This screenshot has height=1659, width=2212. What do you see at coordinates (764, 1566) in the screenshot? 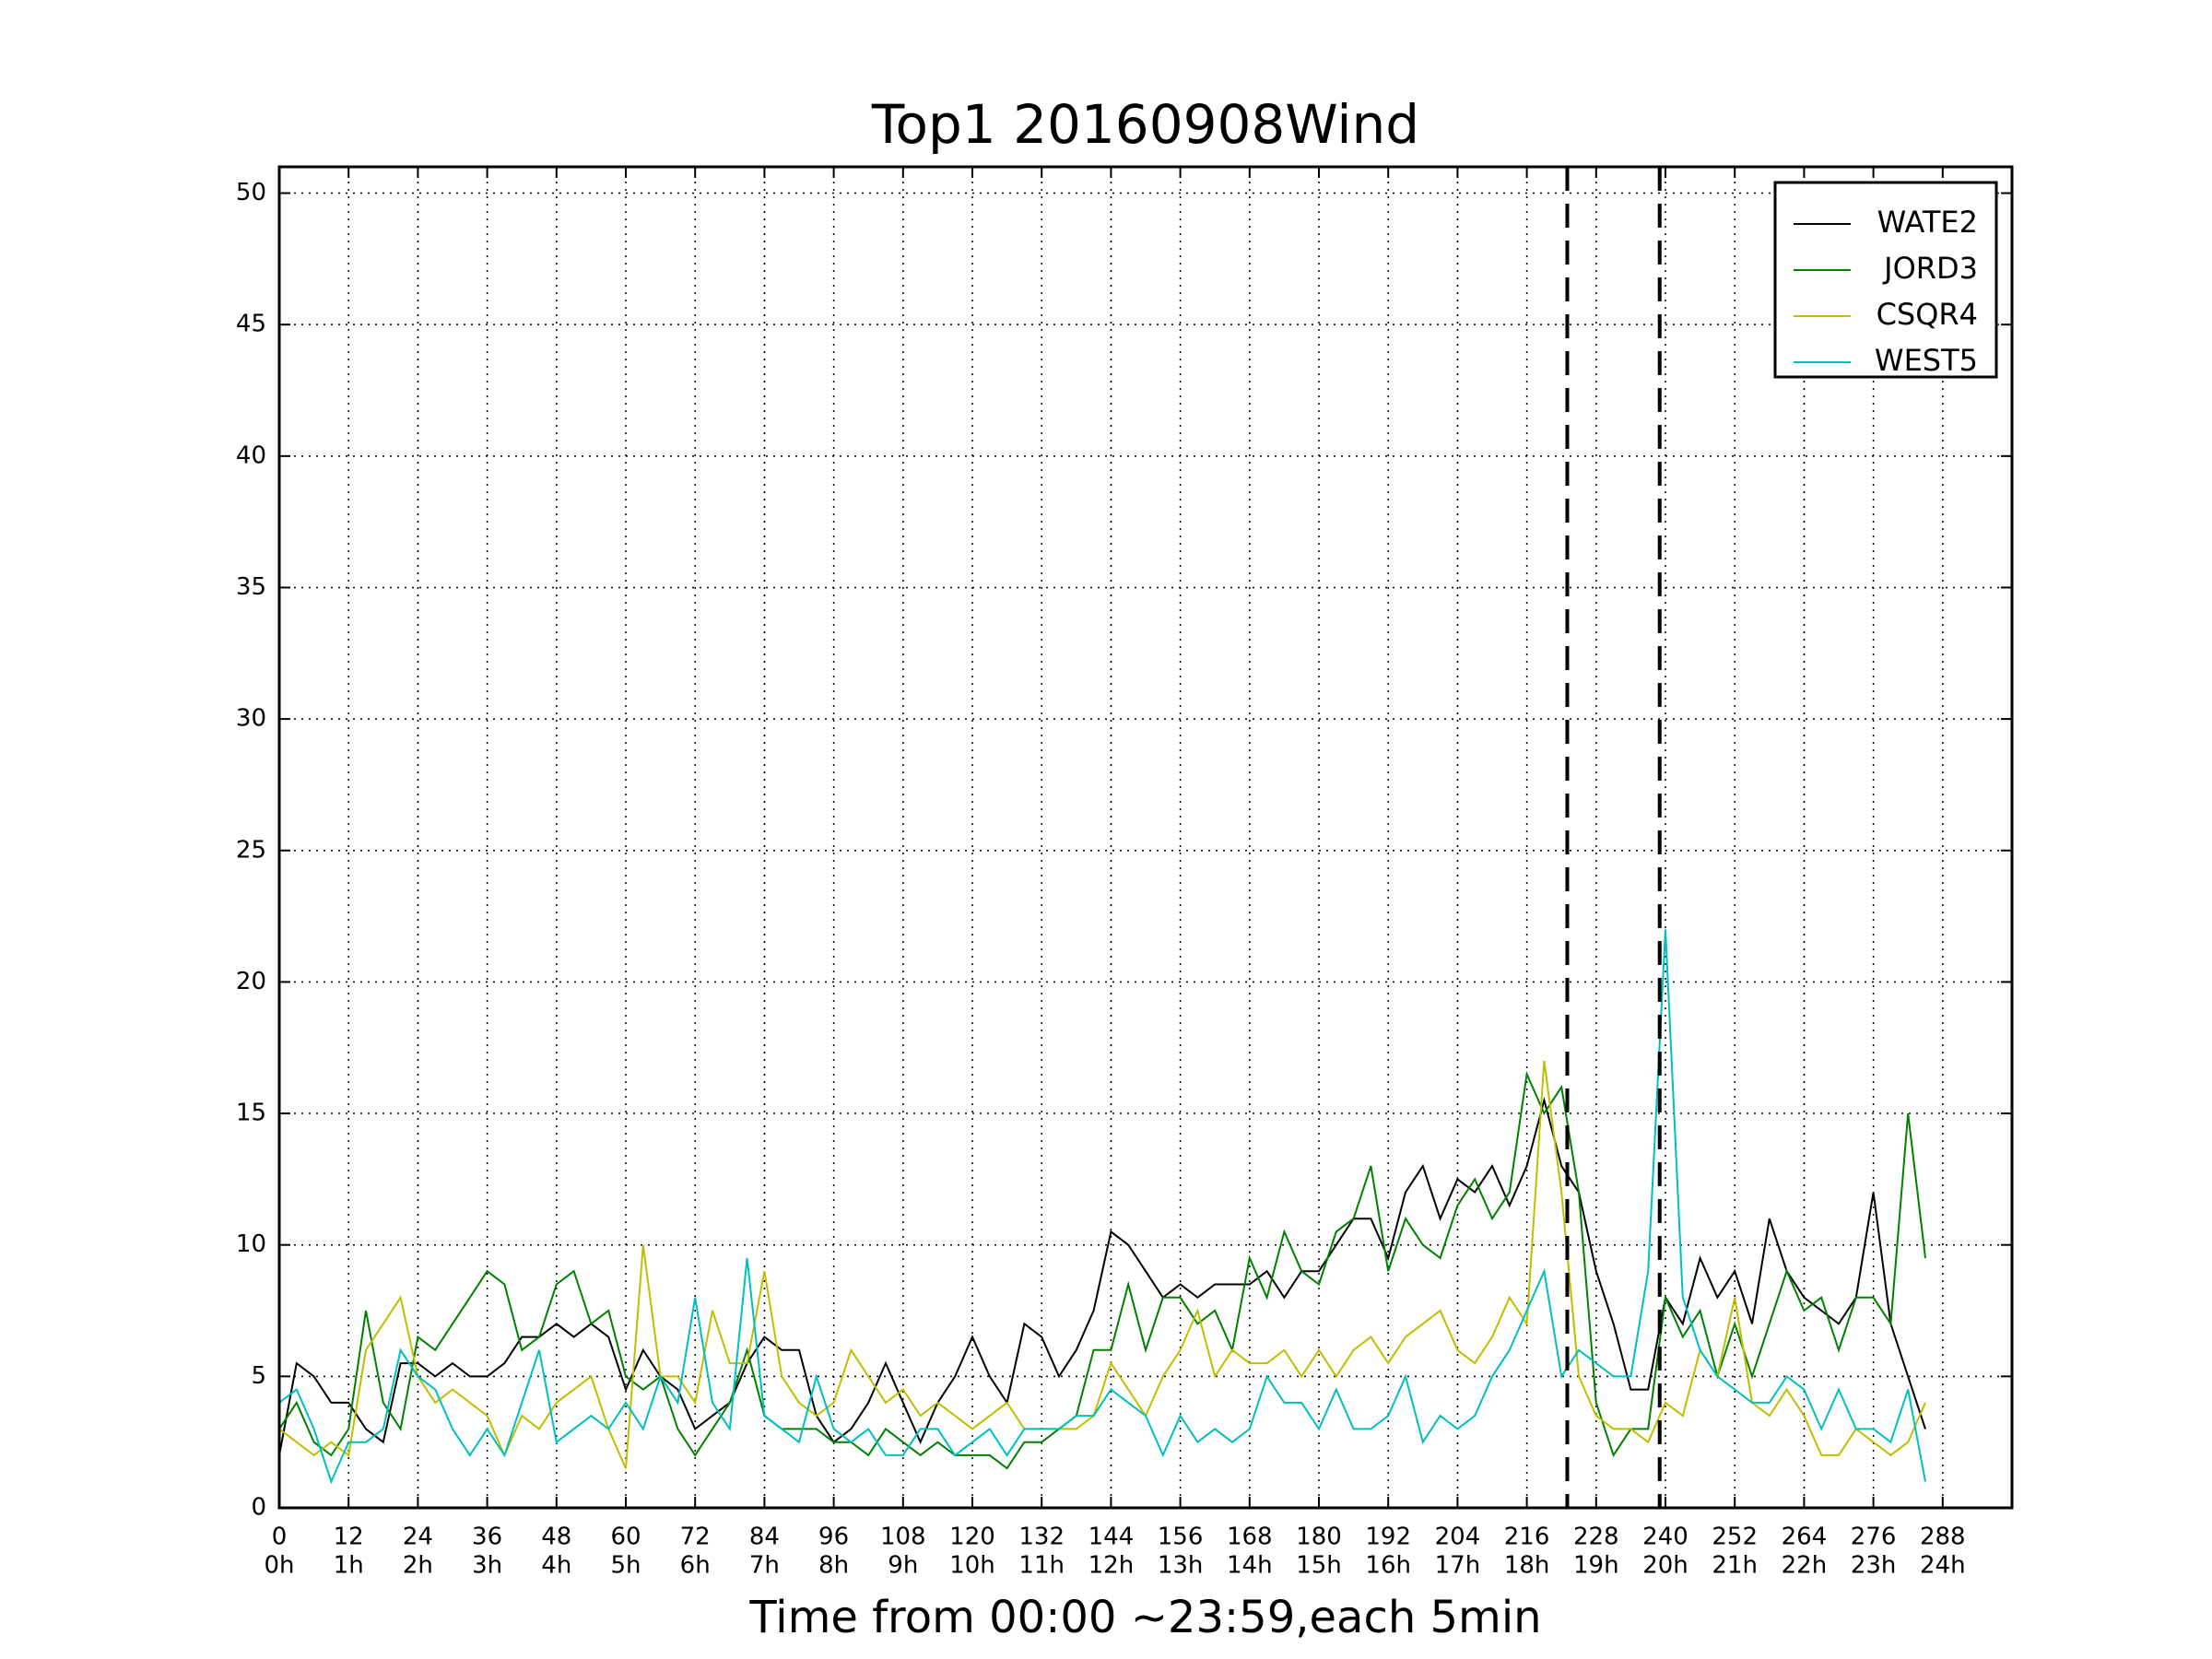
I see `x-tick-hour: 7h` at bounding box center [764, 1566].